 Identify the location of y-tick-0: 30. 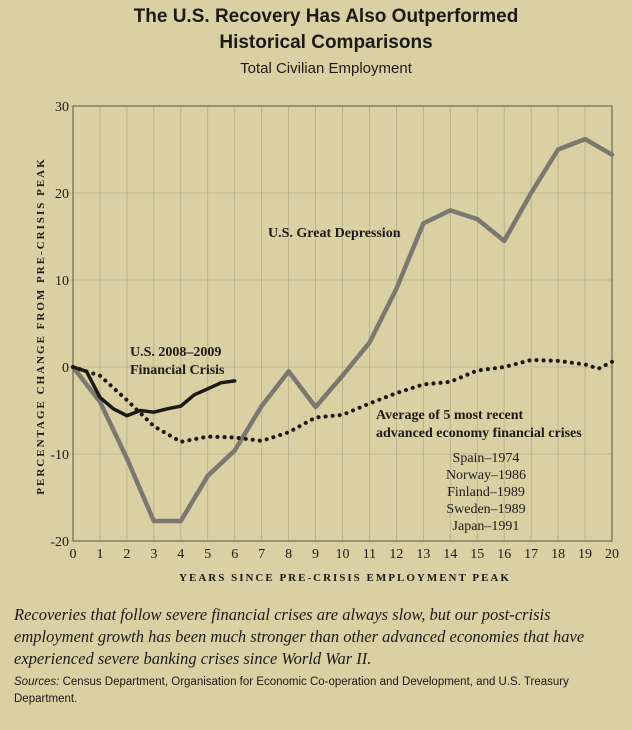
(62, 107).